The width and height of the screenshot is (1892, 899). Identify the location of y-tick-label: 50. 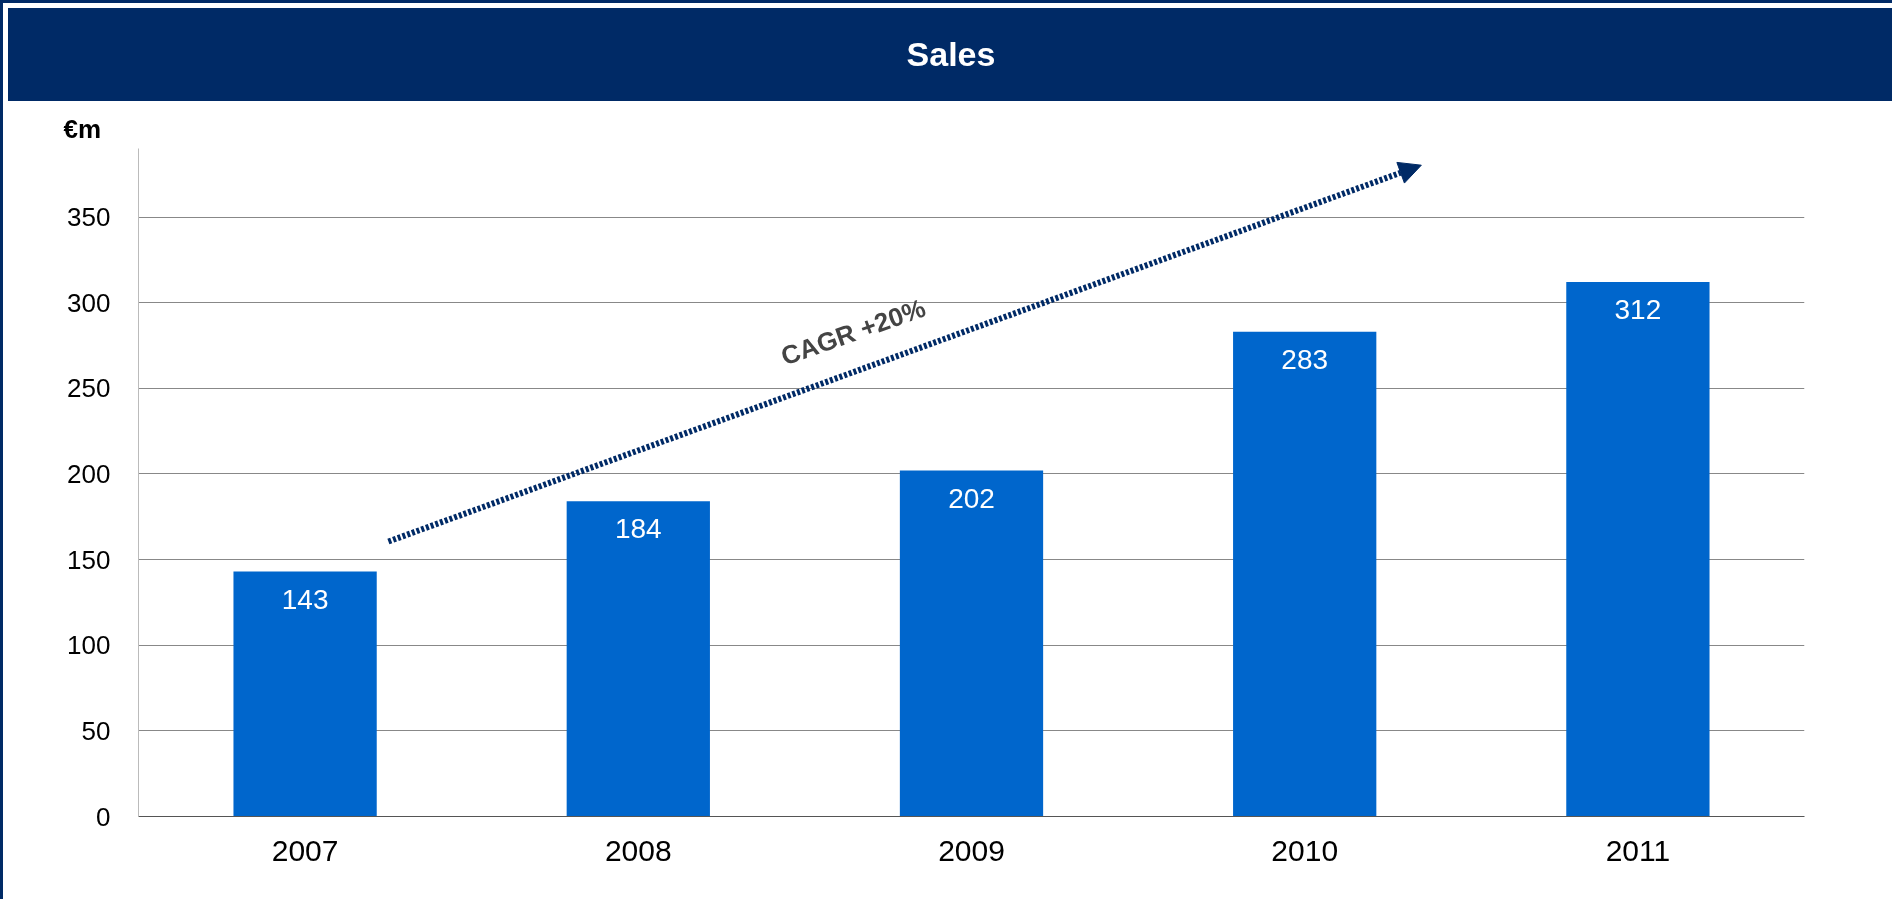
(96, 730).